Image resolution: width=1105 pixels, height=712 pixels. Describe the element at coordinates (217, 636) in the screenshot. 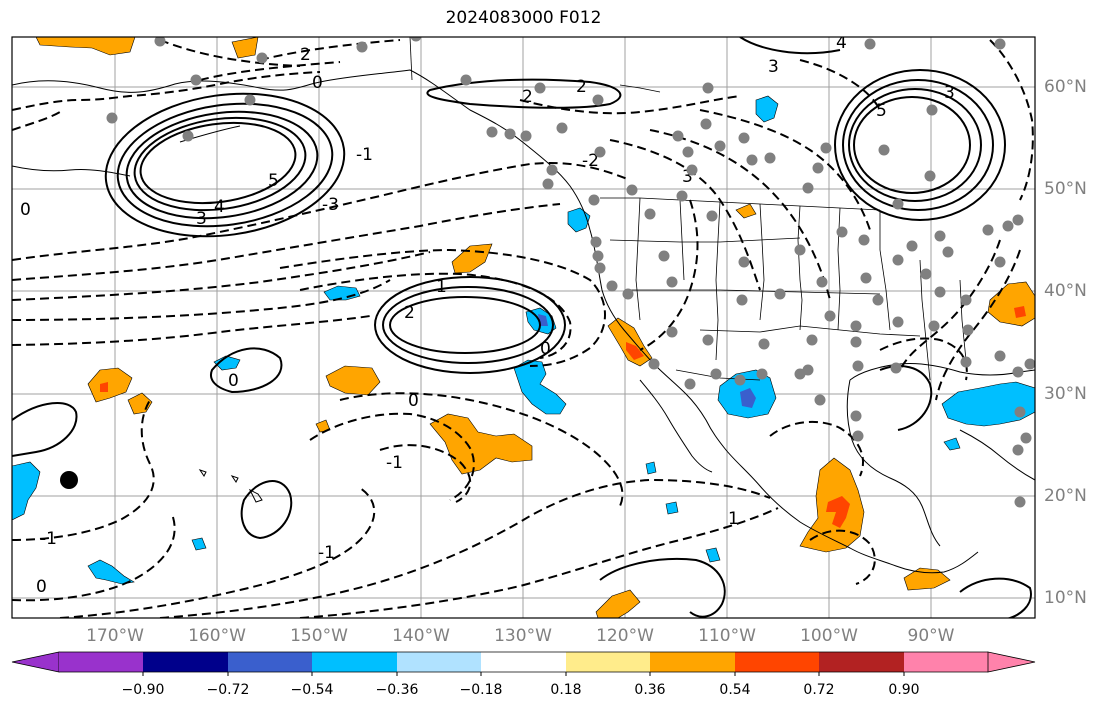

I see `longitude-label: 160°W` at that location.